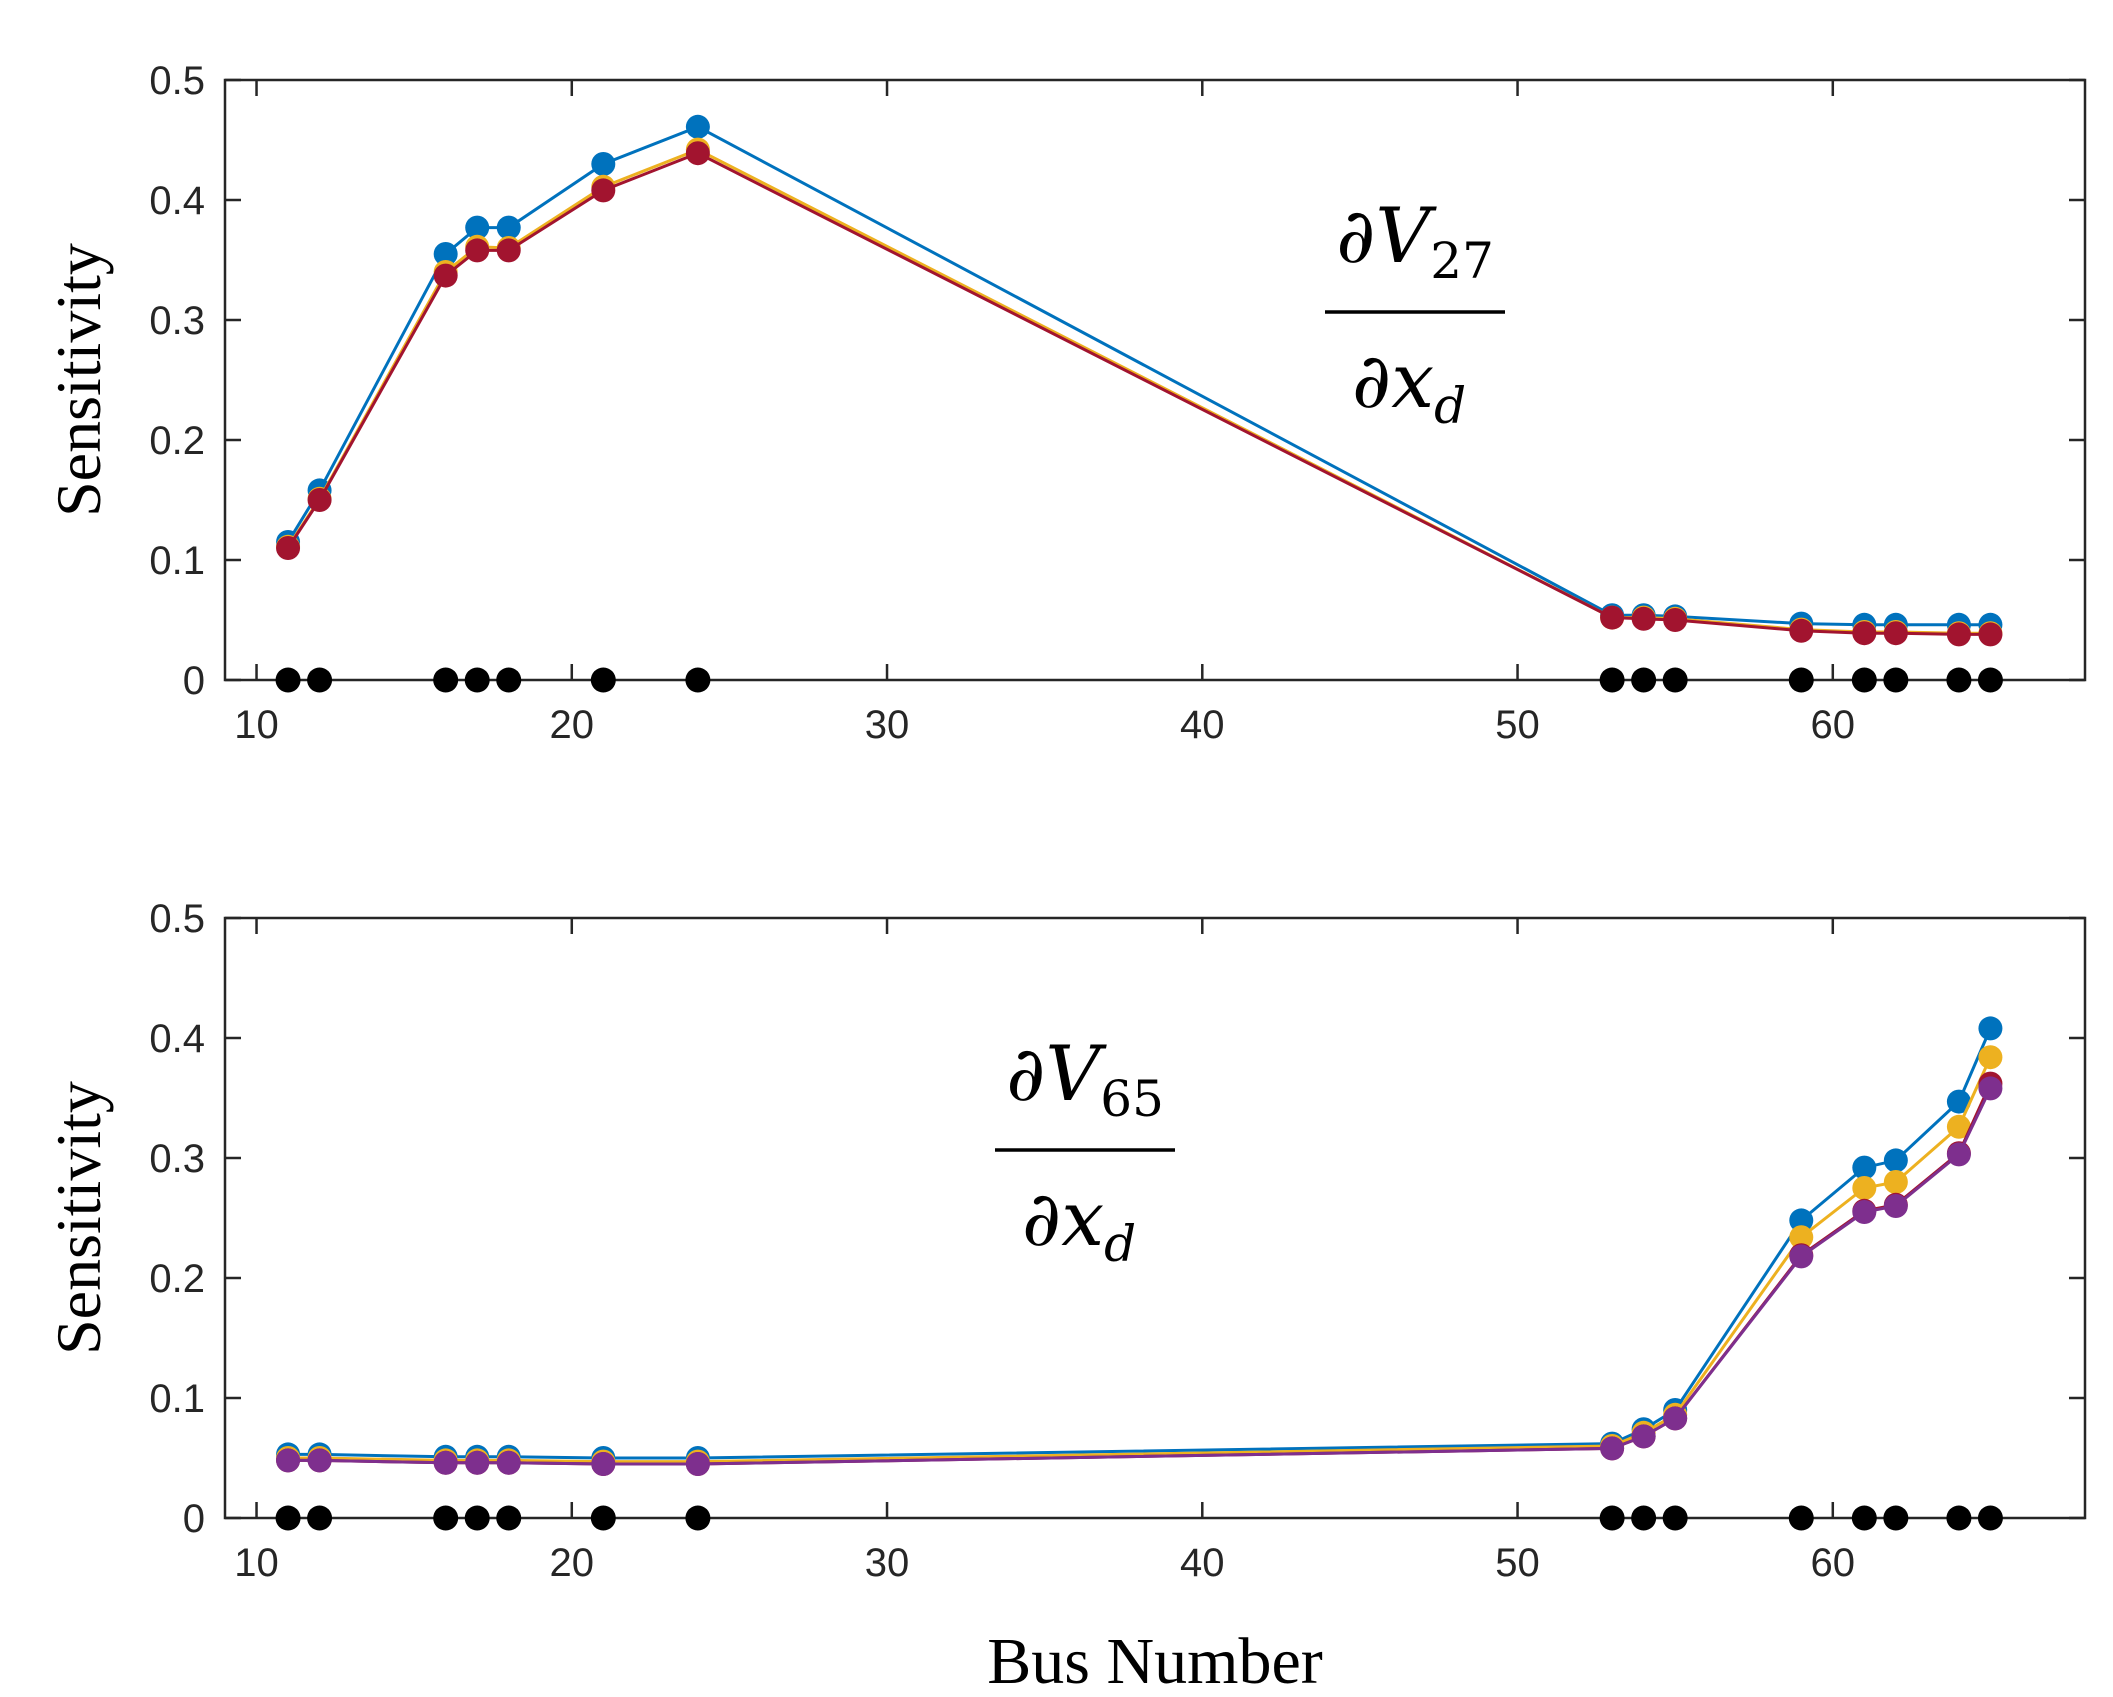 The width and height of the screenshot is (2113, 1697). Describe the element at coordinates (1155, 1661) in the screenshot. I see `x-axis-title: Bus Number` at that location.